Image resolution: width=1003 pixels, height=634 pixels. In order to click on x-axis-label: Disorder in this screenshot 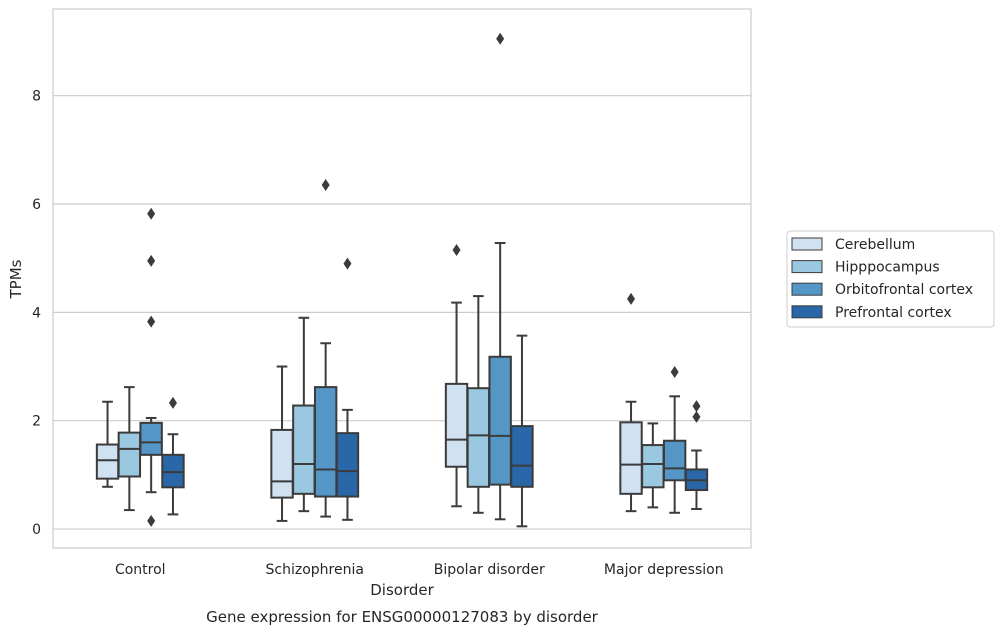, I will do `click(402, 590)`.